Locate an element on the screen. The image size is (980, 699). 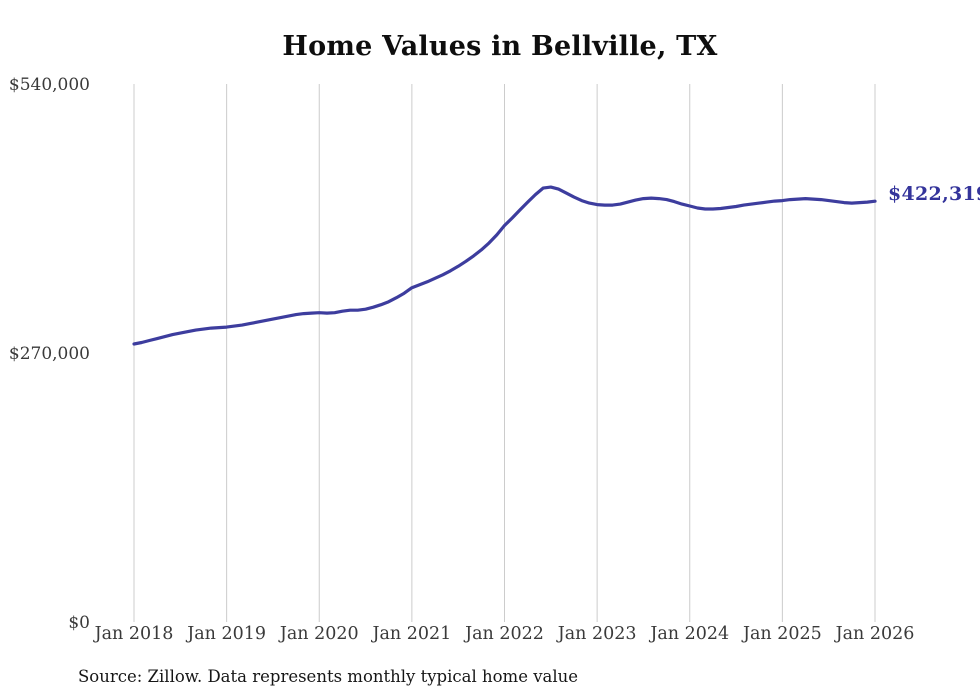
x-axis-label: Jan 2022 is located at coordinates (504, 634).